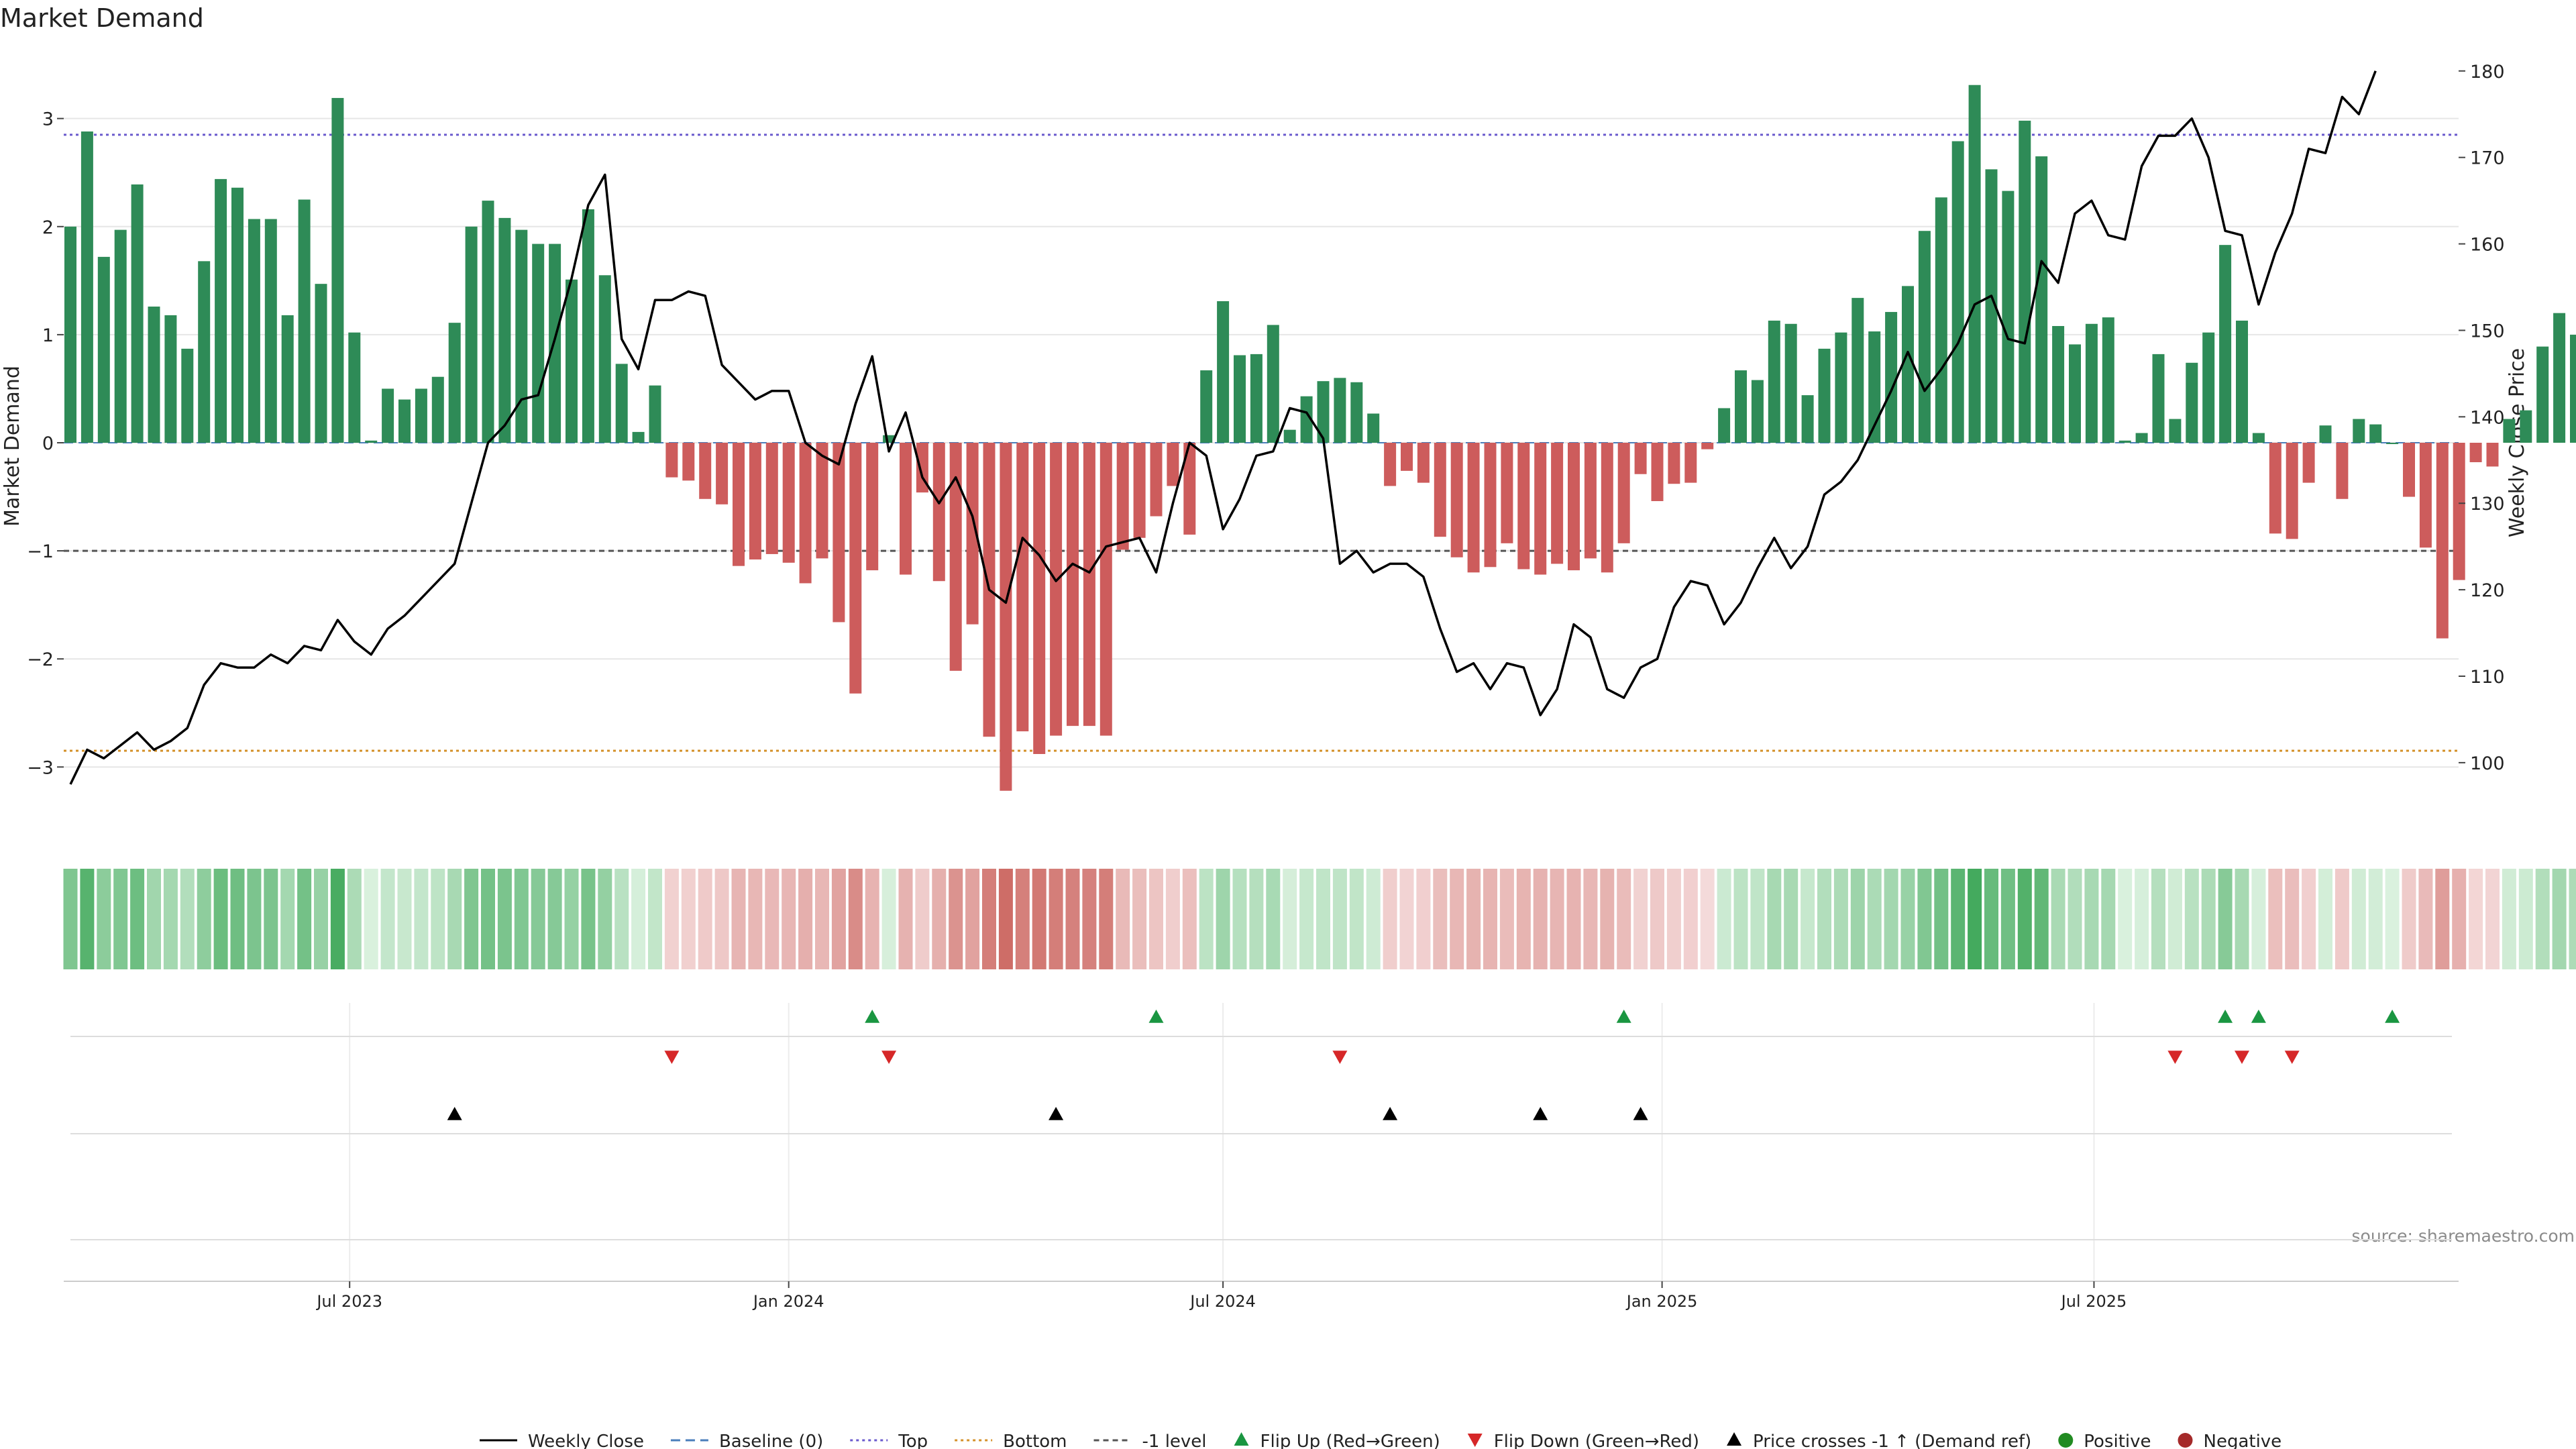 This screenshot has width=2576, height=1449. I want to click on flip-up-marker, so click(2392, 1016).